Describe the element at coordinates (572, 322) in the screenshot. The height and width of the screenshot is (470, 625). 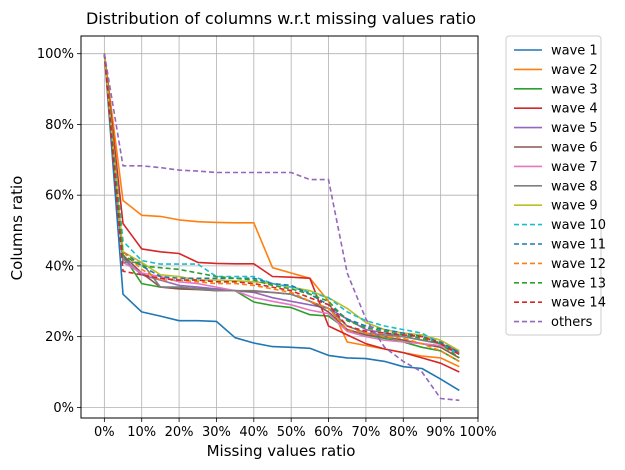
I see `legend-label: others` at that location.